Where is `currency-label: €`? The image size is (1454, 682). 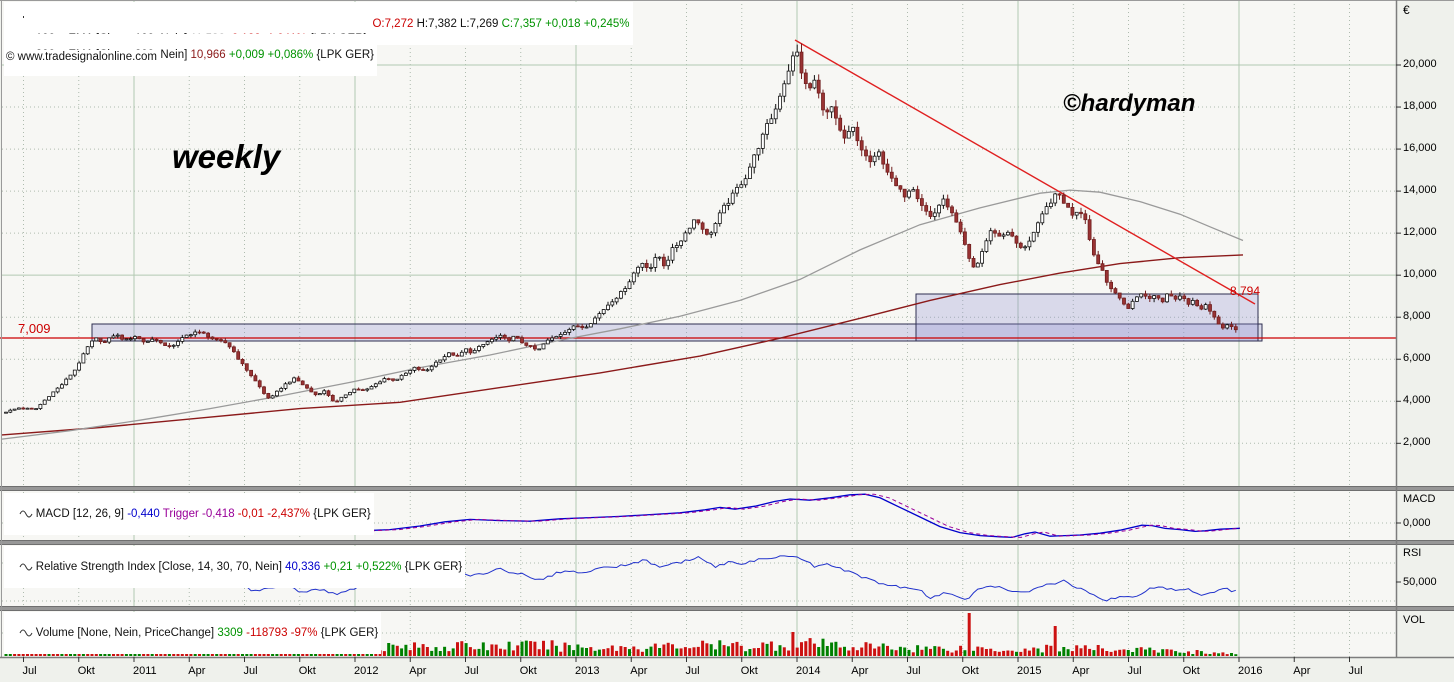 currency-label: € is located at coordinates (1406, 10).